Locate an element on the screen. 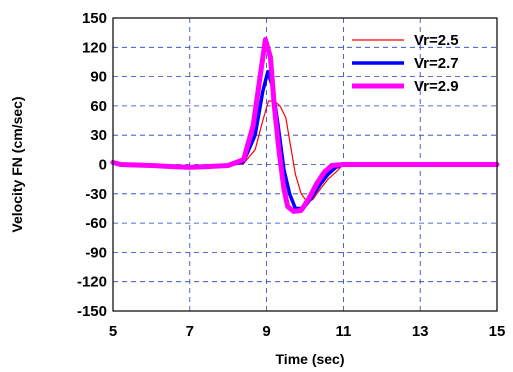  x-tick-label: 5 is located at coordinates (113, 331).